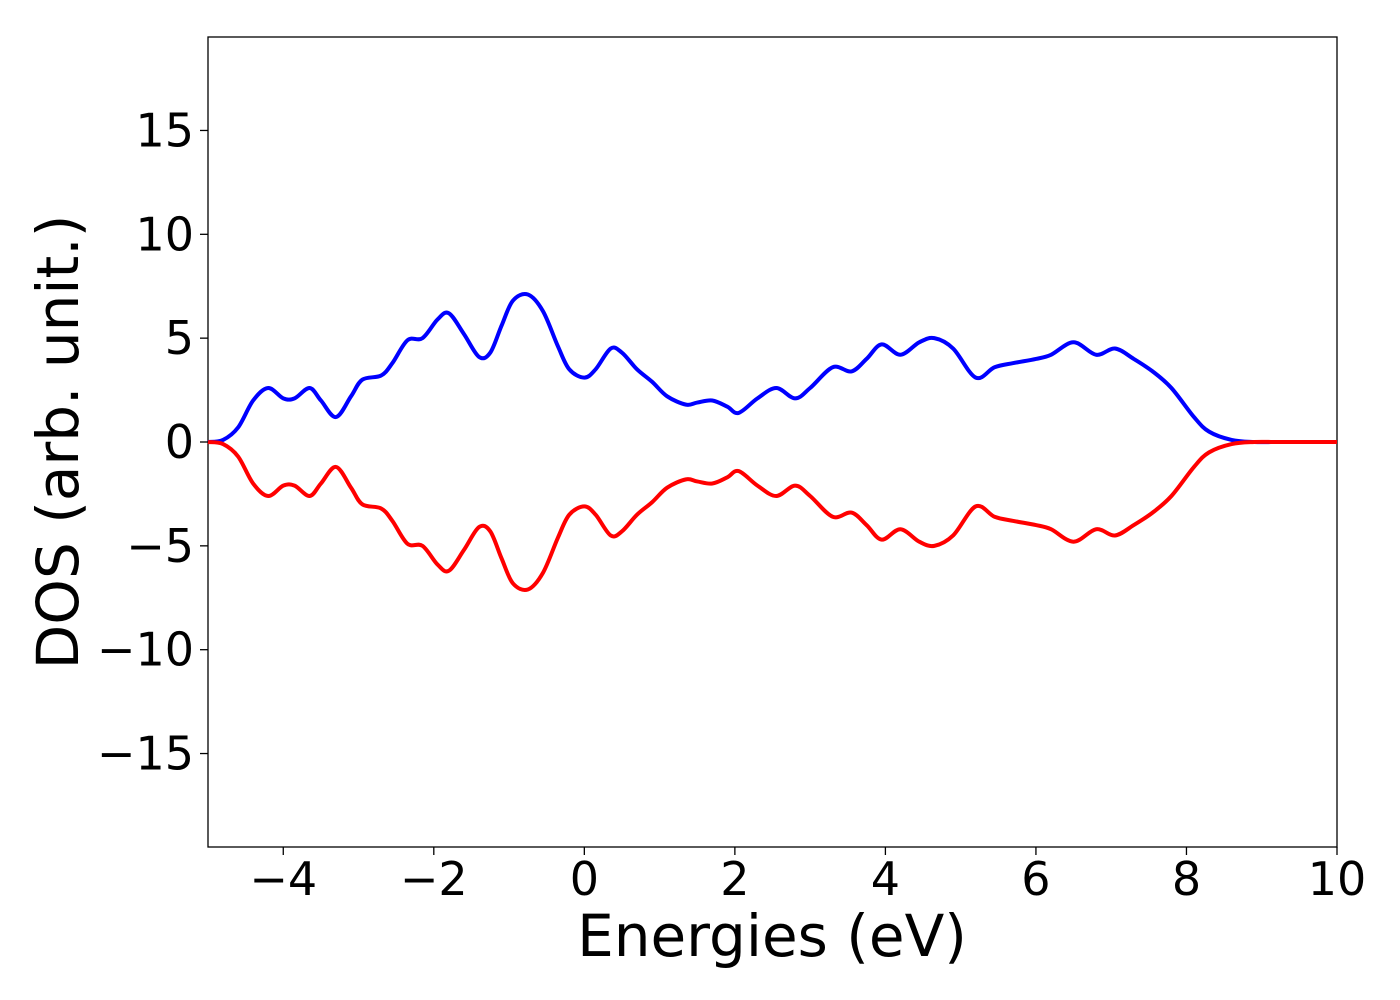 The height and width of the screenshot is (1000, 1400). I want to click on dos-line-red, so click(772, 515).